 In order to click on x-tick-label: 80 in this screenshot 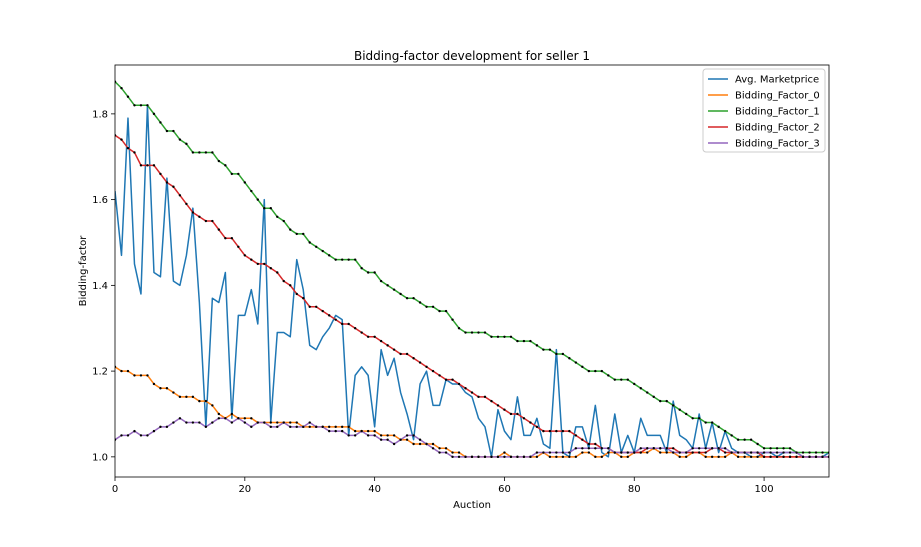, I will do `click(634, 489)`.